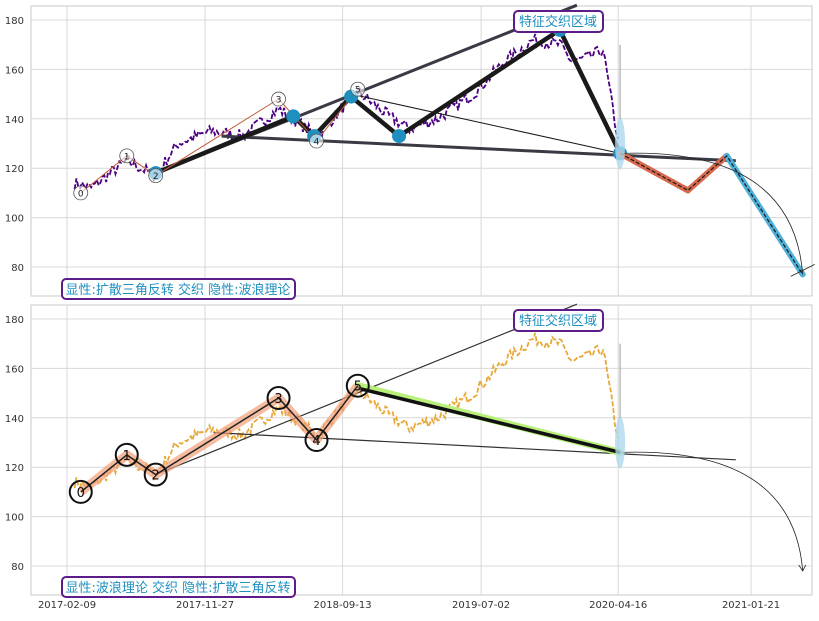 The height and width of the screenshot is (621, 819). I want to click on bottom-forecast-arrowhead, so click(802, 568).